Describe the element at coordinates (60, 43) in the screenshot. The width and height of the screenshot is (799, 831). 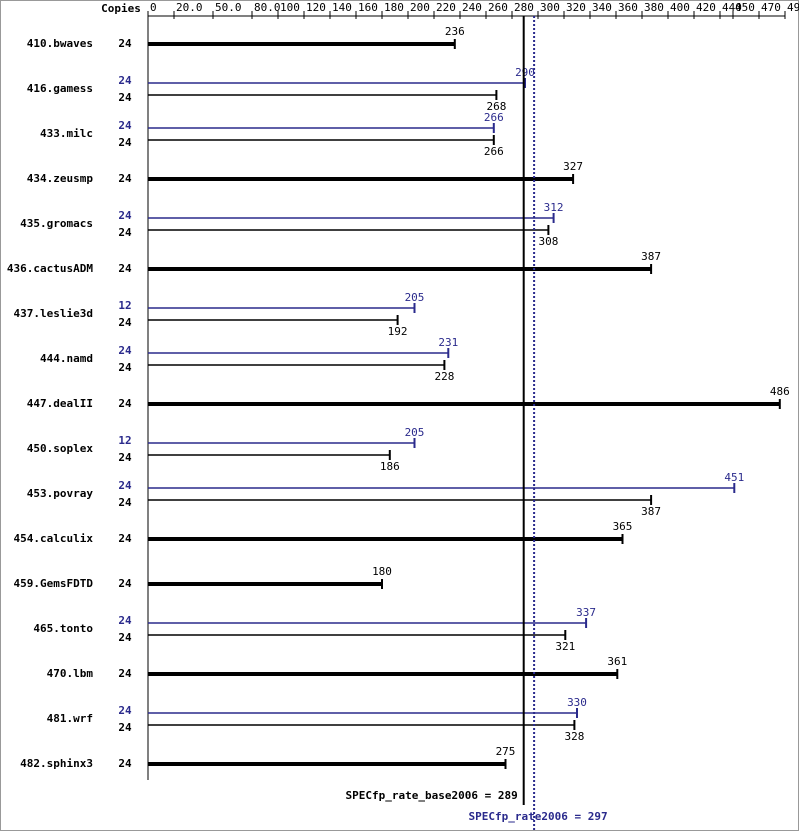
I see `benchmark-label: 410.bwaves` at that location.